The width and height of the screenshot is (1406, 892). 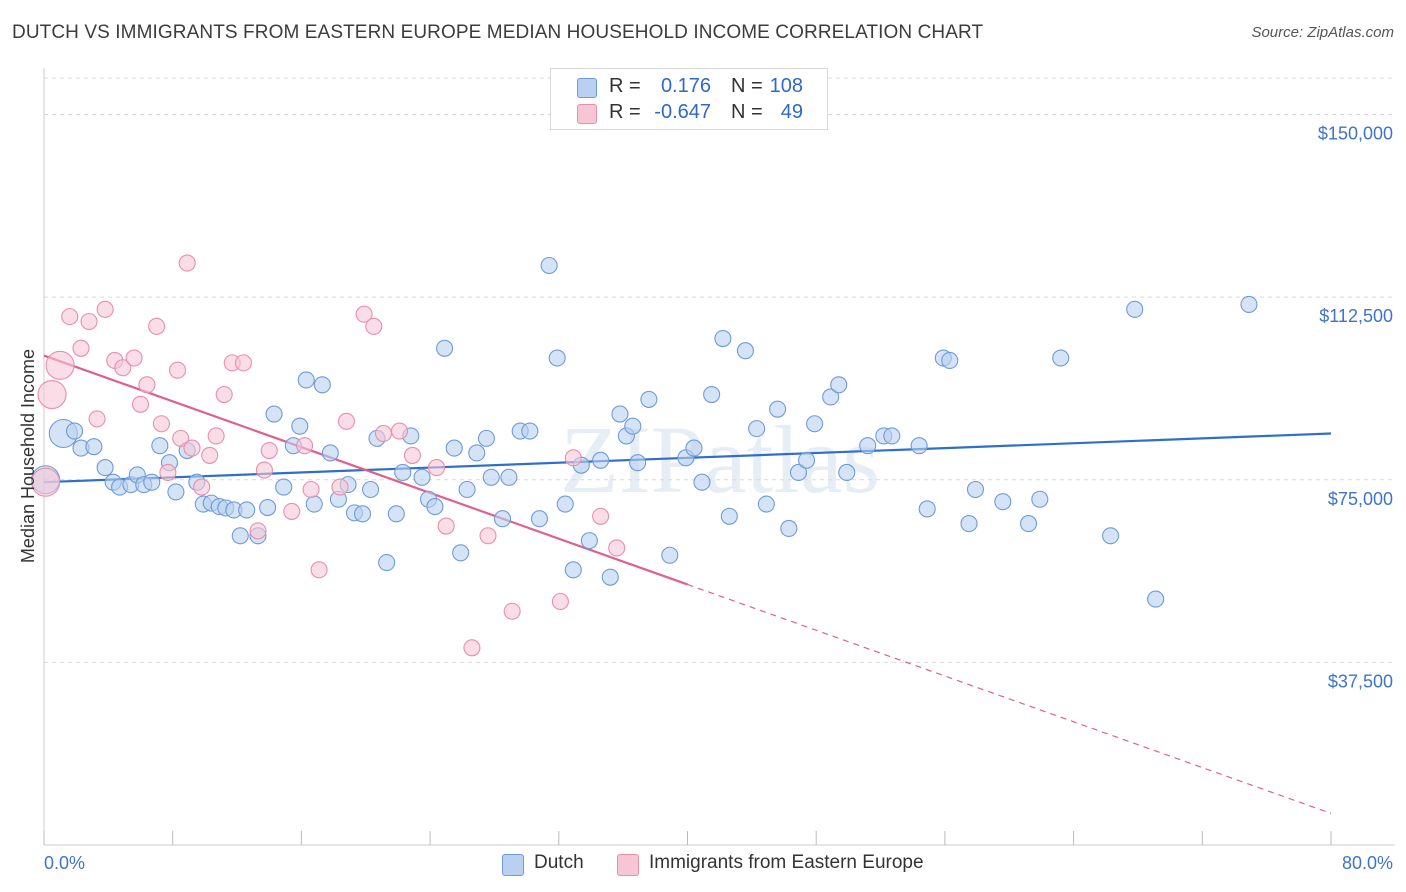 I want to click on y-tick-label: $150,000, so click(x=1355, y=134).